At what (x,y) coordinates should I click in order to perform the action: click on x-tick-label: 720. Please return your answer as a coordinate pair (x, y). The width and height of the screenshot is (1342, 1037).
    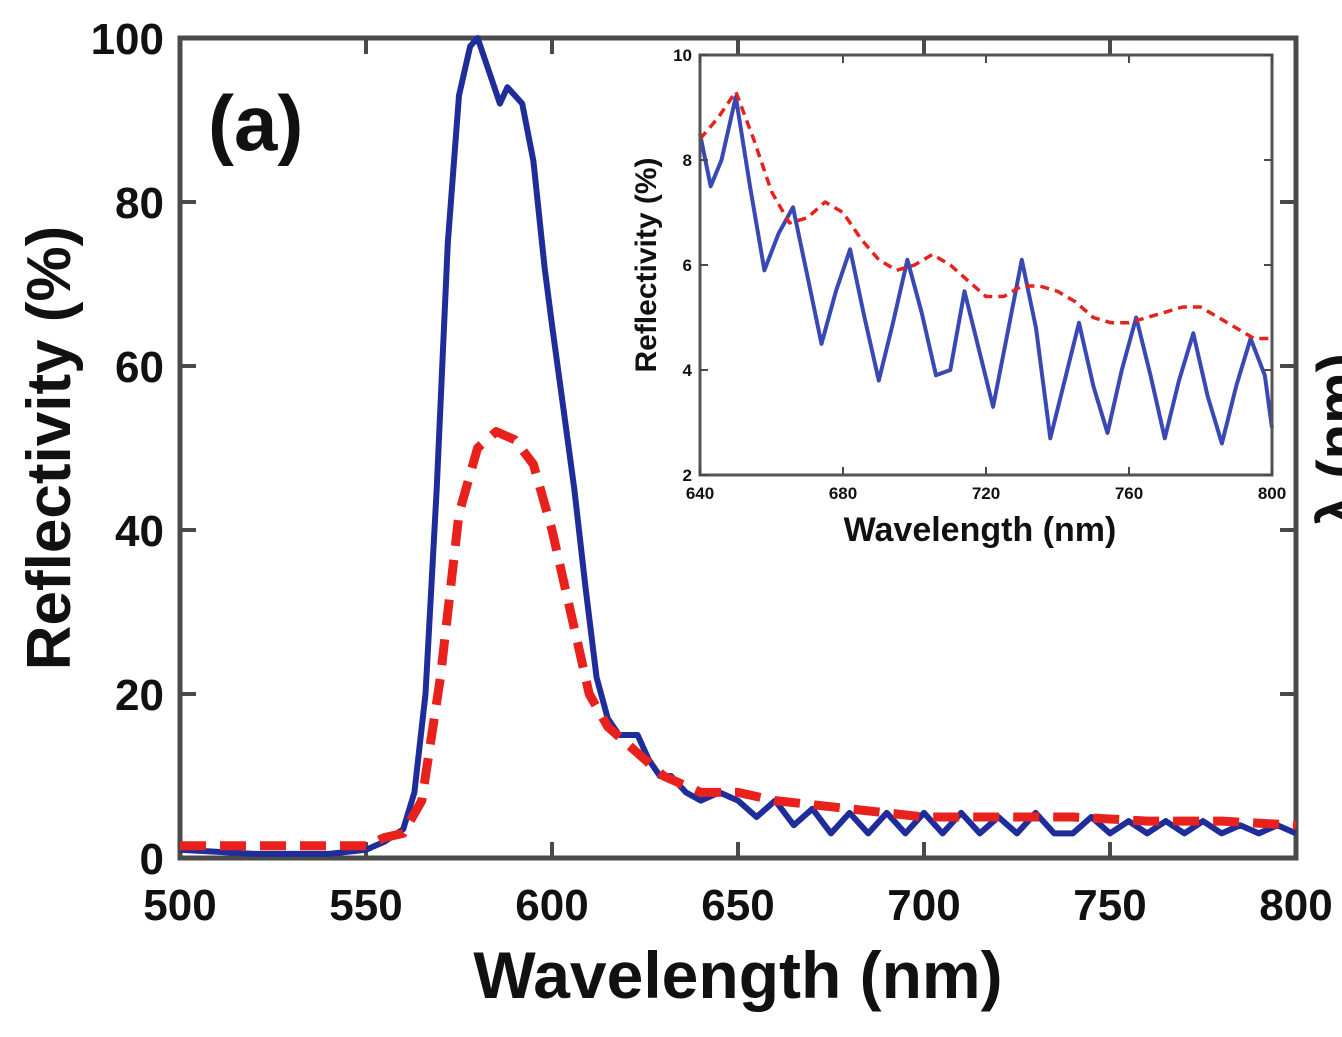
    Looking at the image, I should click on (986, 493).